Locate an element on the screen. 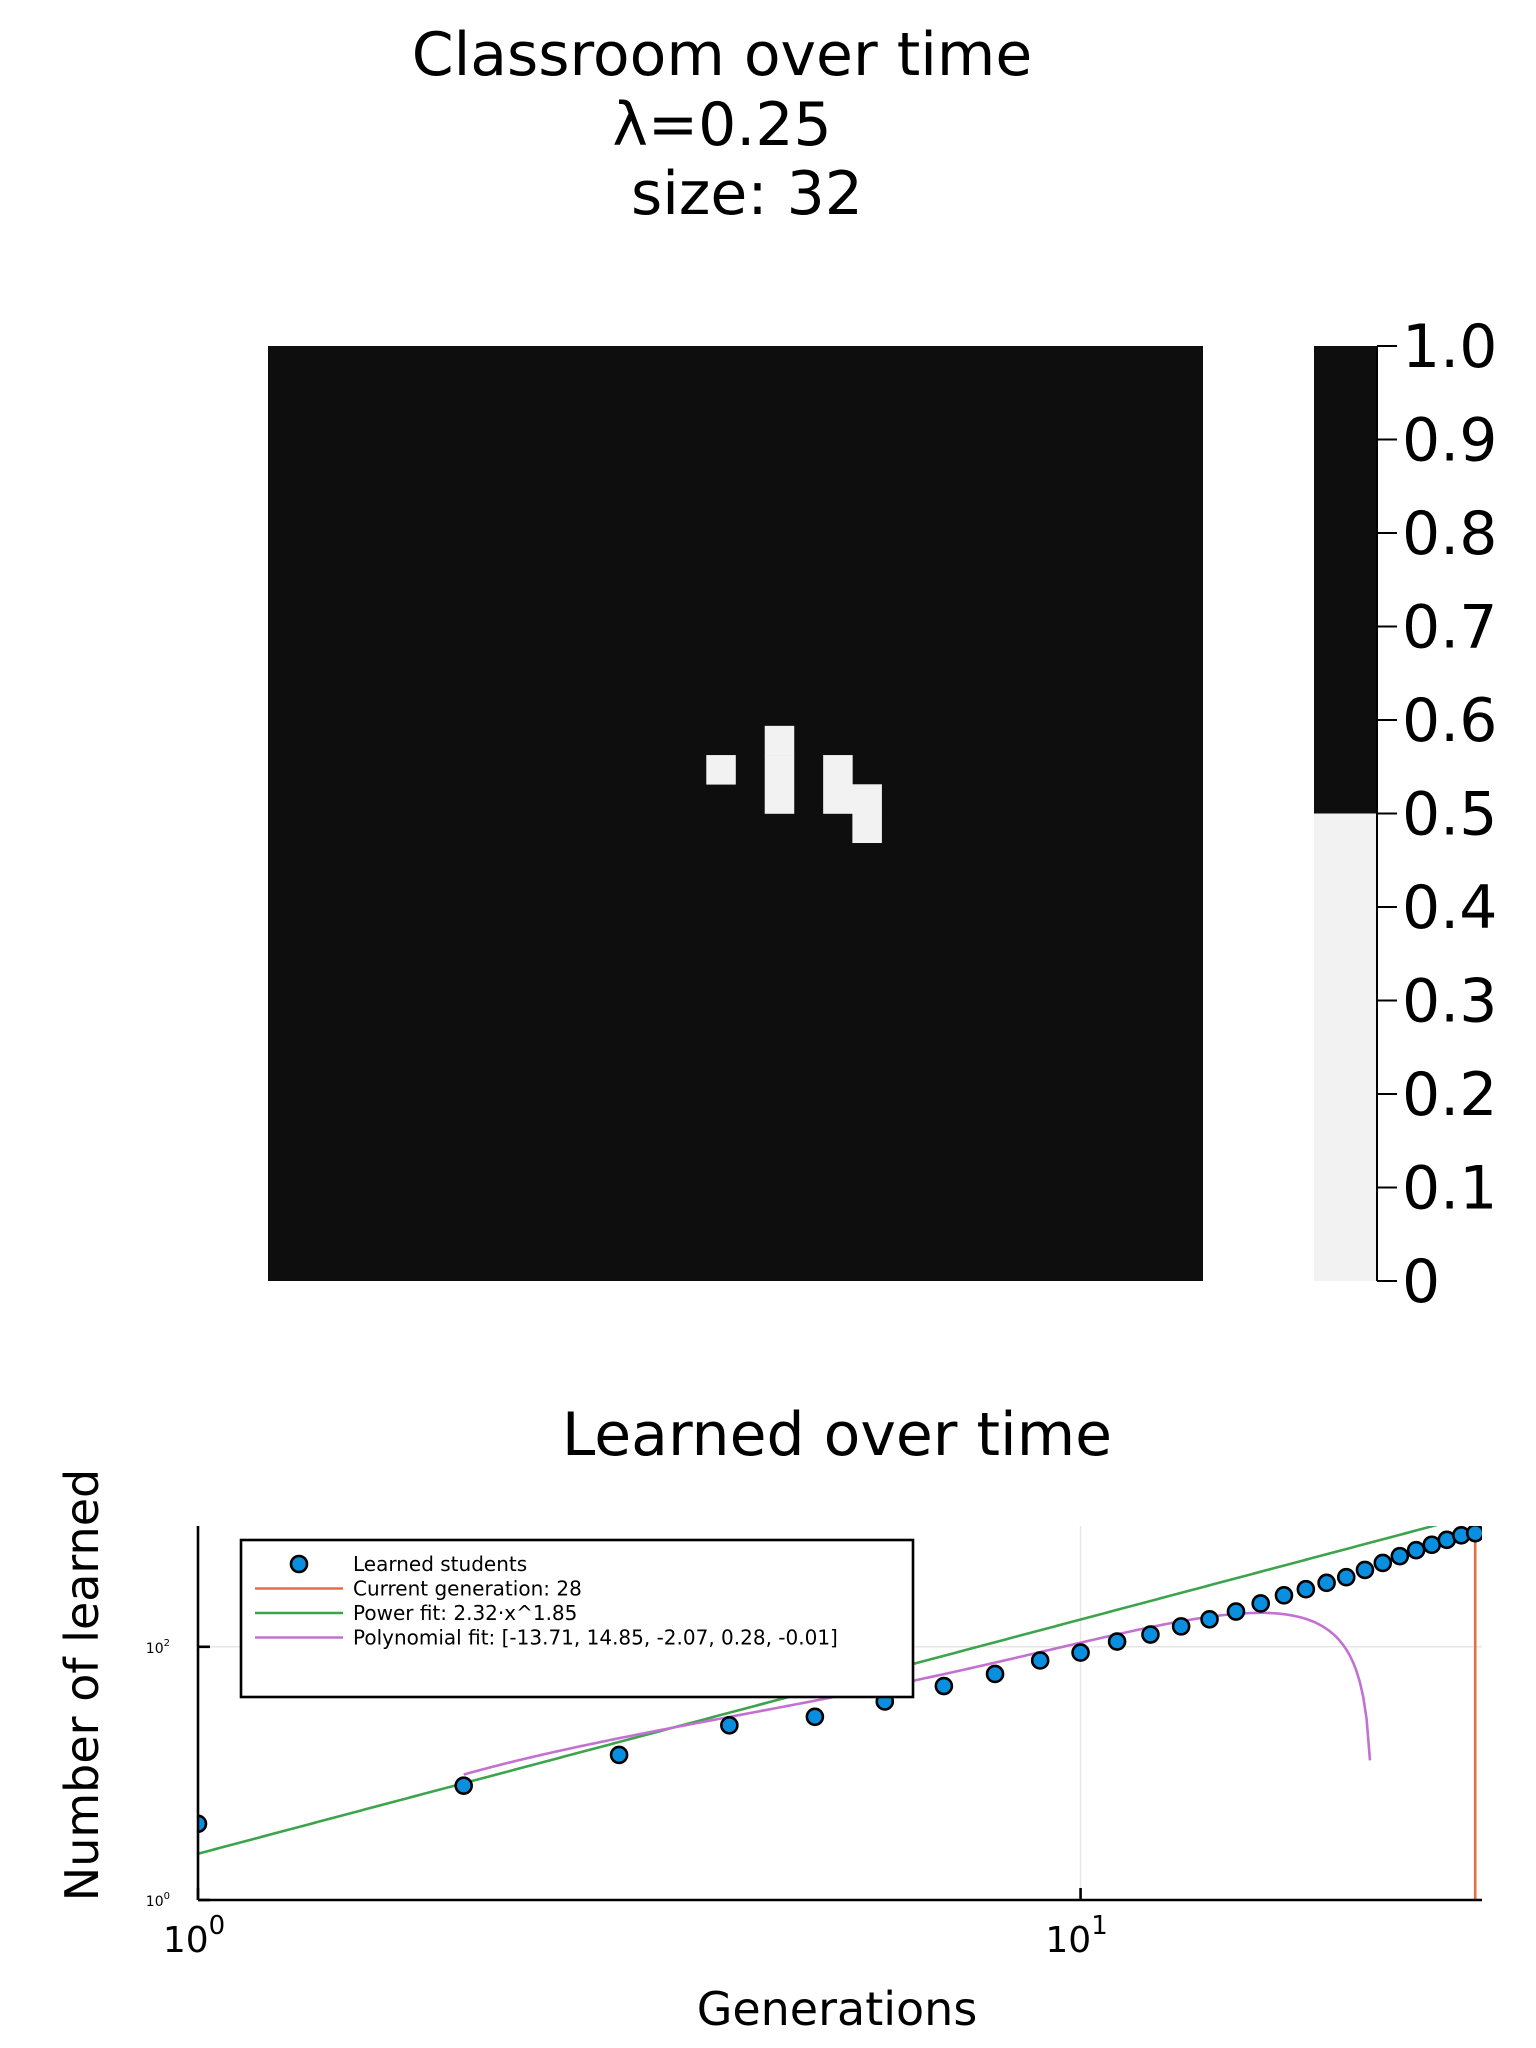  colorbar: 0 0.1 0.2 0.3 0.4 0.5 0.6 0.7 0.8 0.9 1.0 is located at coordinates (1405, 814).